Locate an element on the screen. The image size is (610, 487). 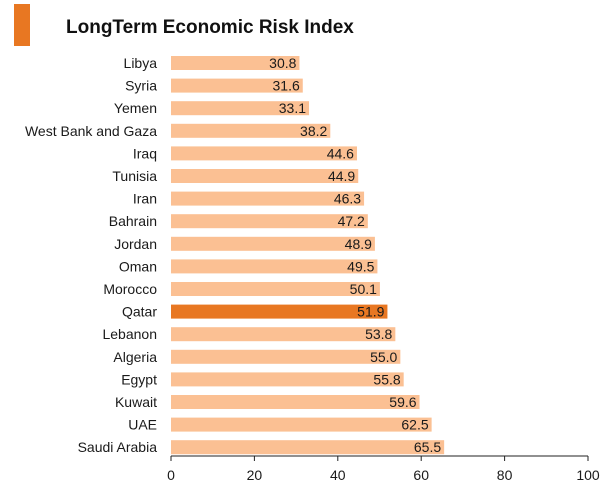
category-label: Bahrain is located at coordinates (133, 221).